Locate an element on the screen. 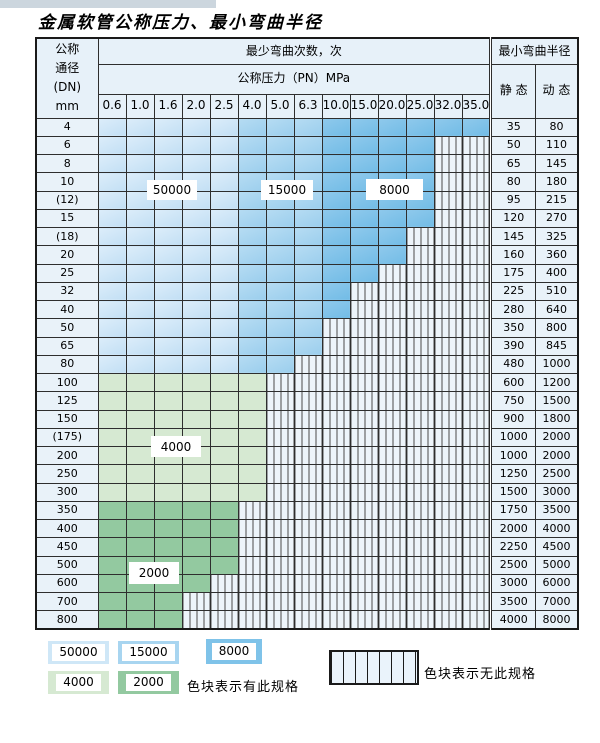 This screenshot has width=600, height=743. table-row: 4 35 80 is located at coordinates (307, 127).